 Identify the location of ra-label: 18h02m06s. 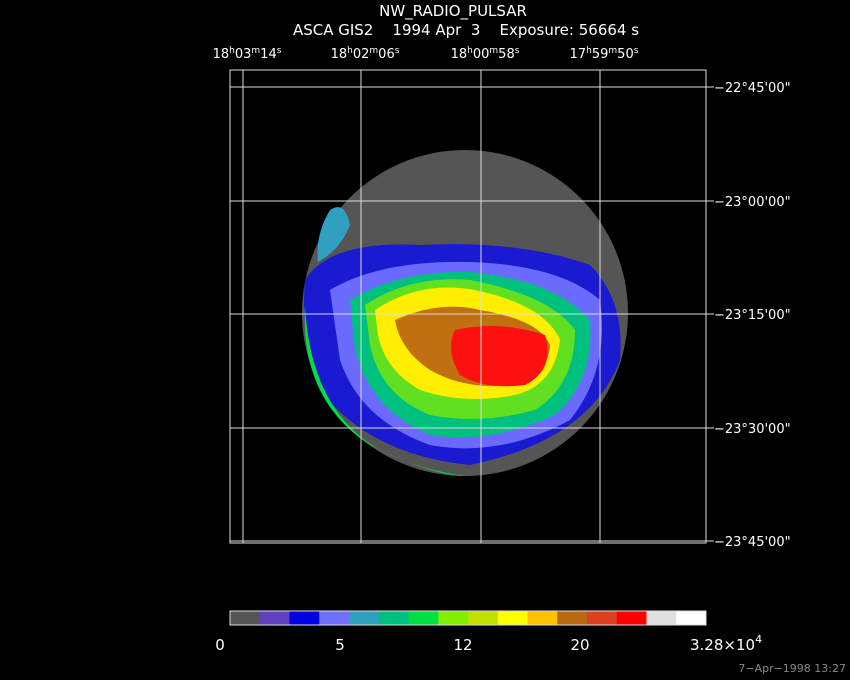
(365, 54).